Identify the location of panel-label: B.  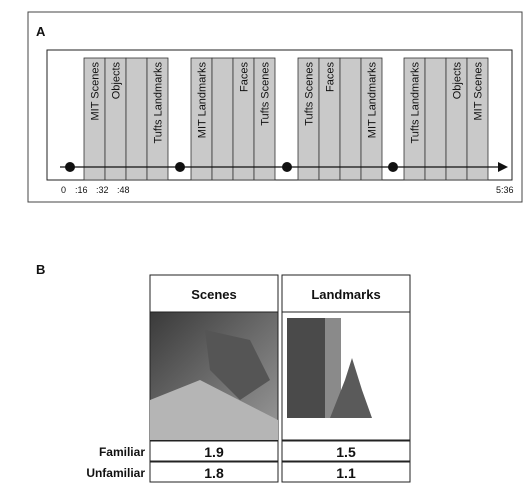
(40, 269).